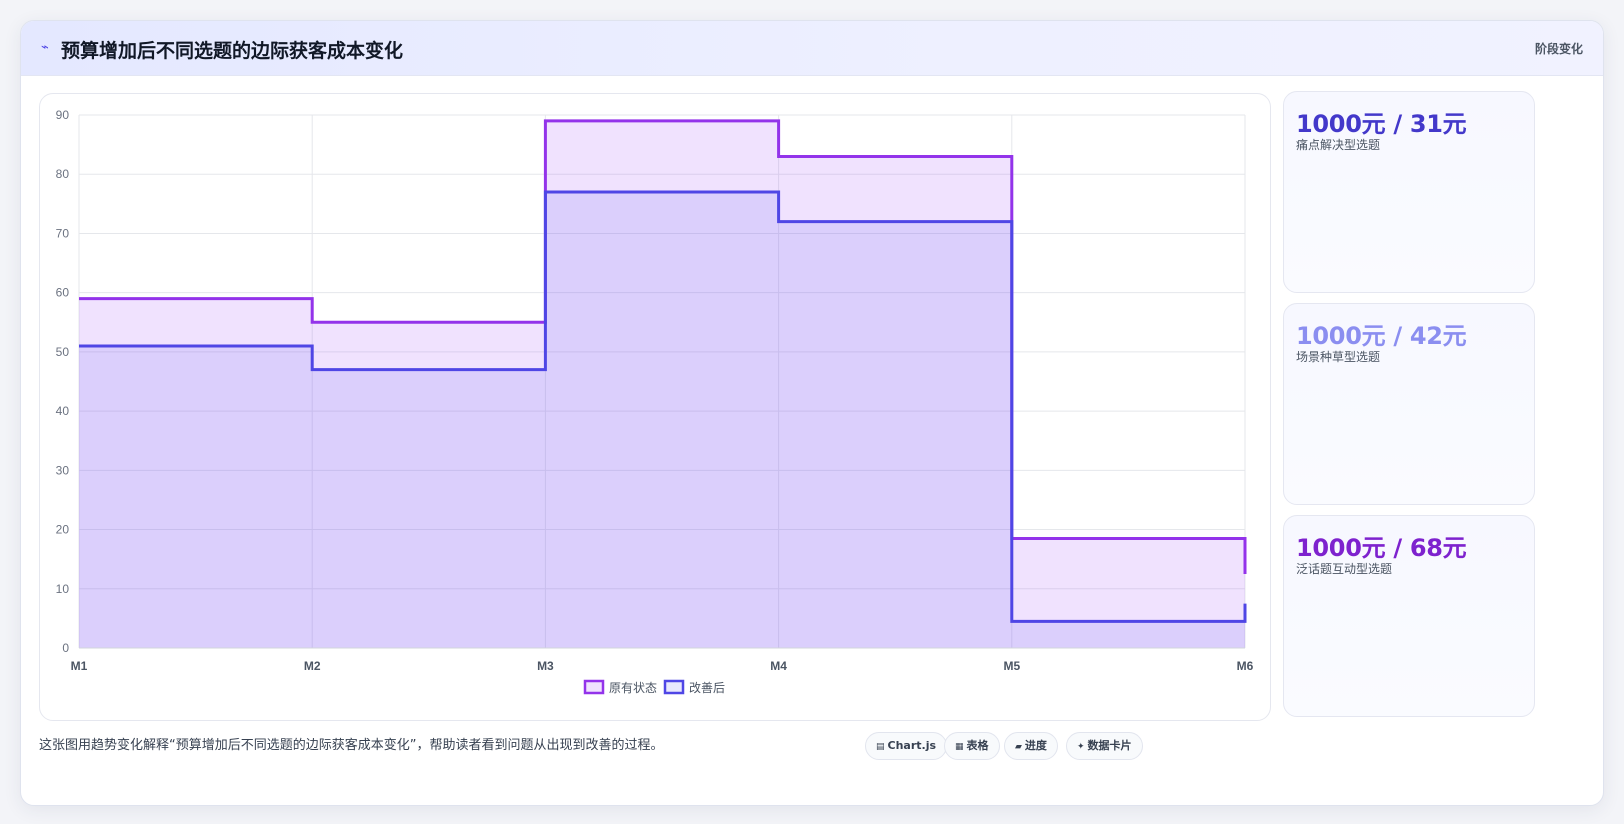 The width and height of the screenshot is (1624, 824). Describe the element at coordinates (959, 747) in the screenshot. I see `grid-icon: ▦` at that location.